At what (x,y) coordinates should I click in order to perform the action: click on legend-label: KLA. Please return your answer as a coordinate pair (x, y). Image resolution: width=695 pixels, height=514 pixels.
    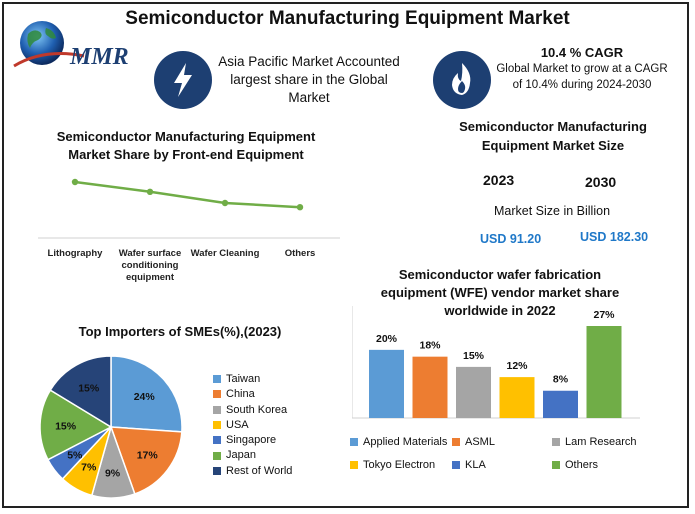
    Looking at the image, I should click on (475, 465).